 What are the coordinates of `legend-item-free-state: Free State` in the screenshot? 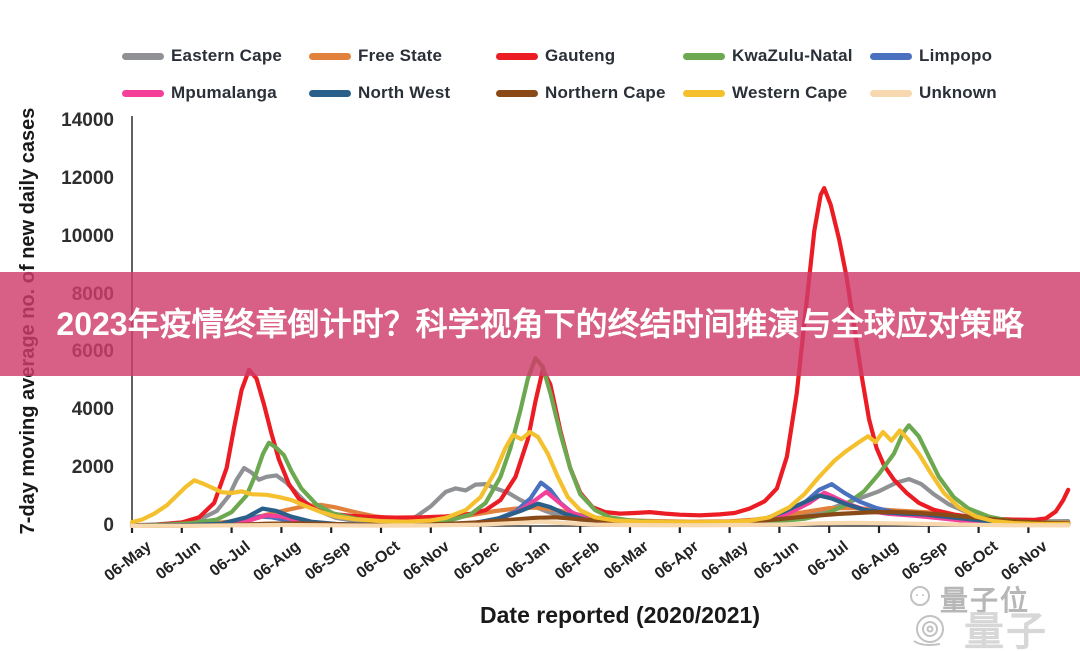 It's located at (402, 56).